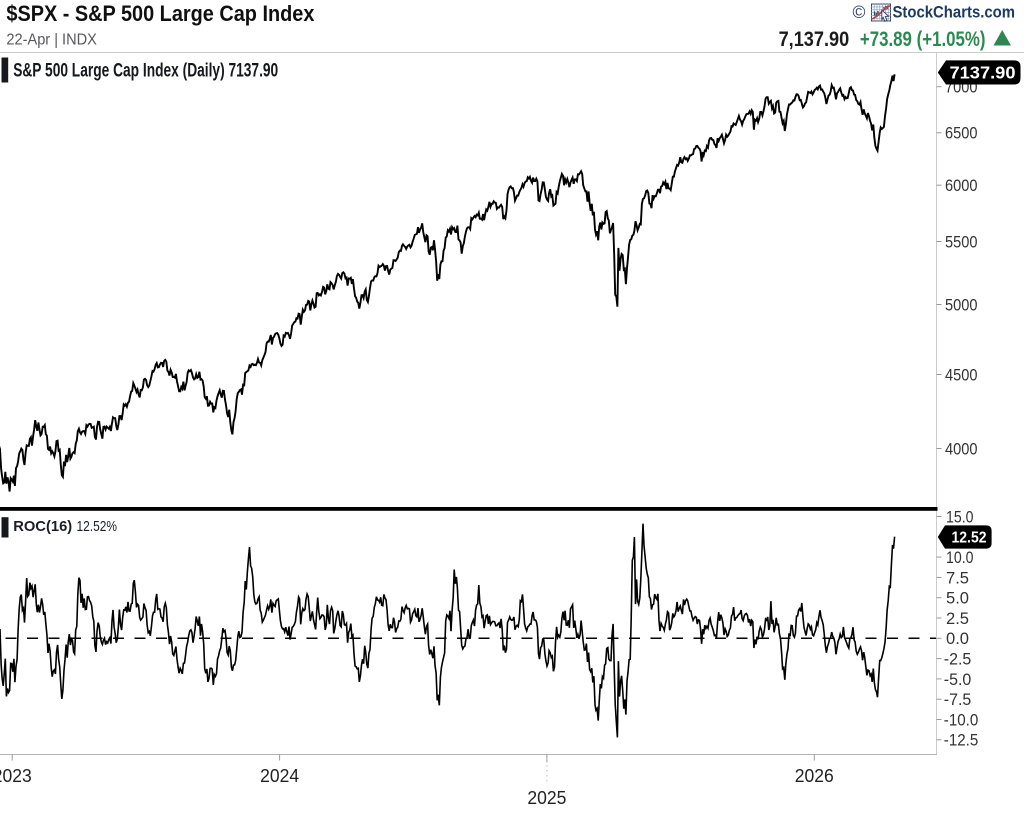  Describe the element at coordinates (961, 242) in the screenshot. I see `svg-text: 5500` at that location.